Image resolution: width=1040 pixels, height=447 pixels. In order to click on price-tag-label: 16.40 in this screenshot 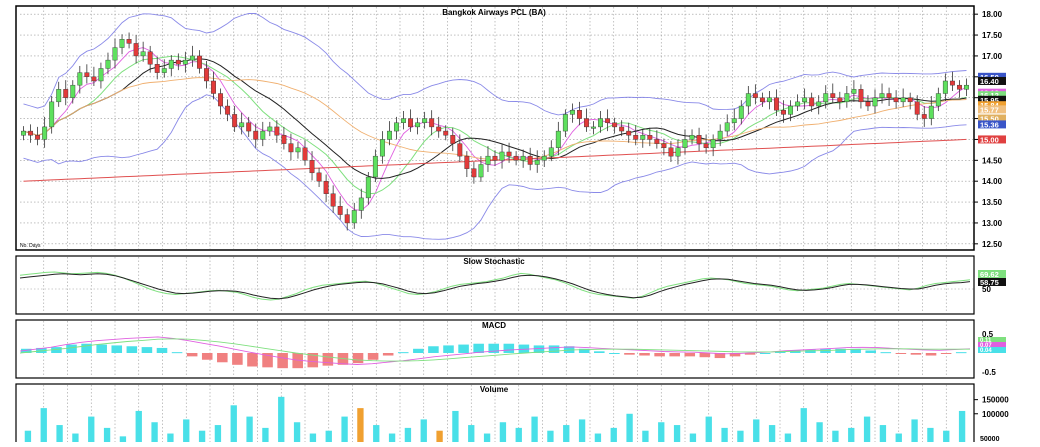, I will do `click(989, 81)`.